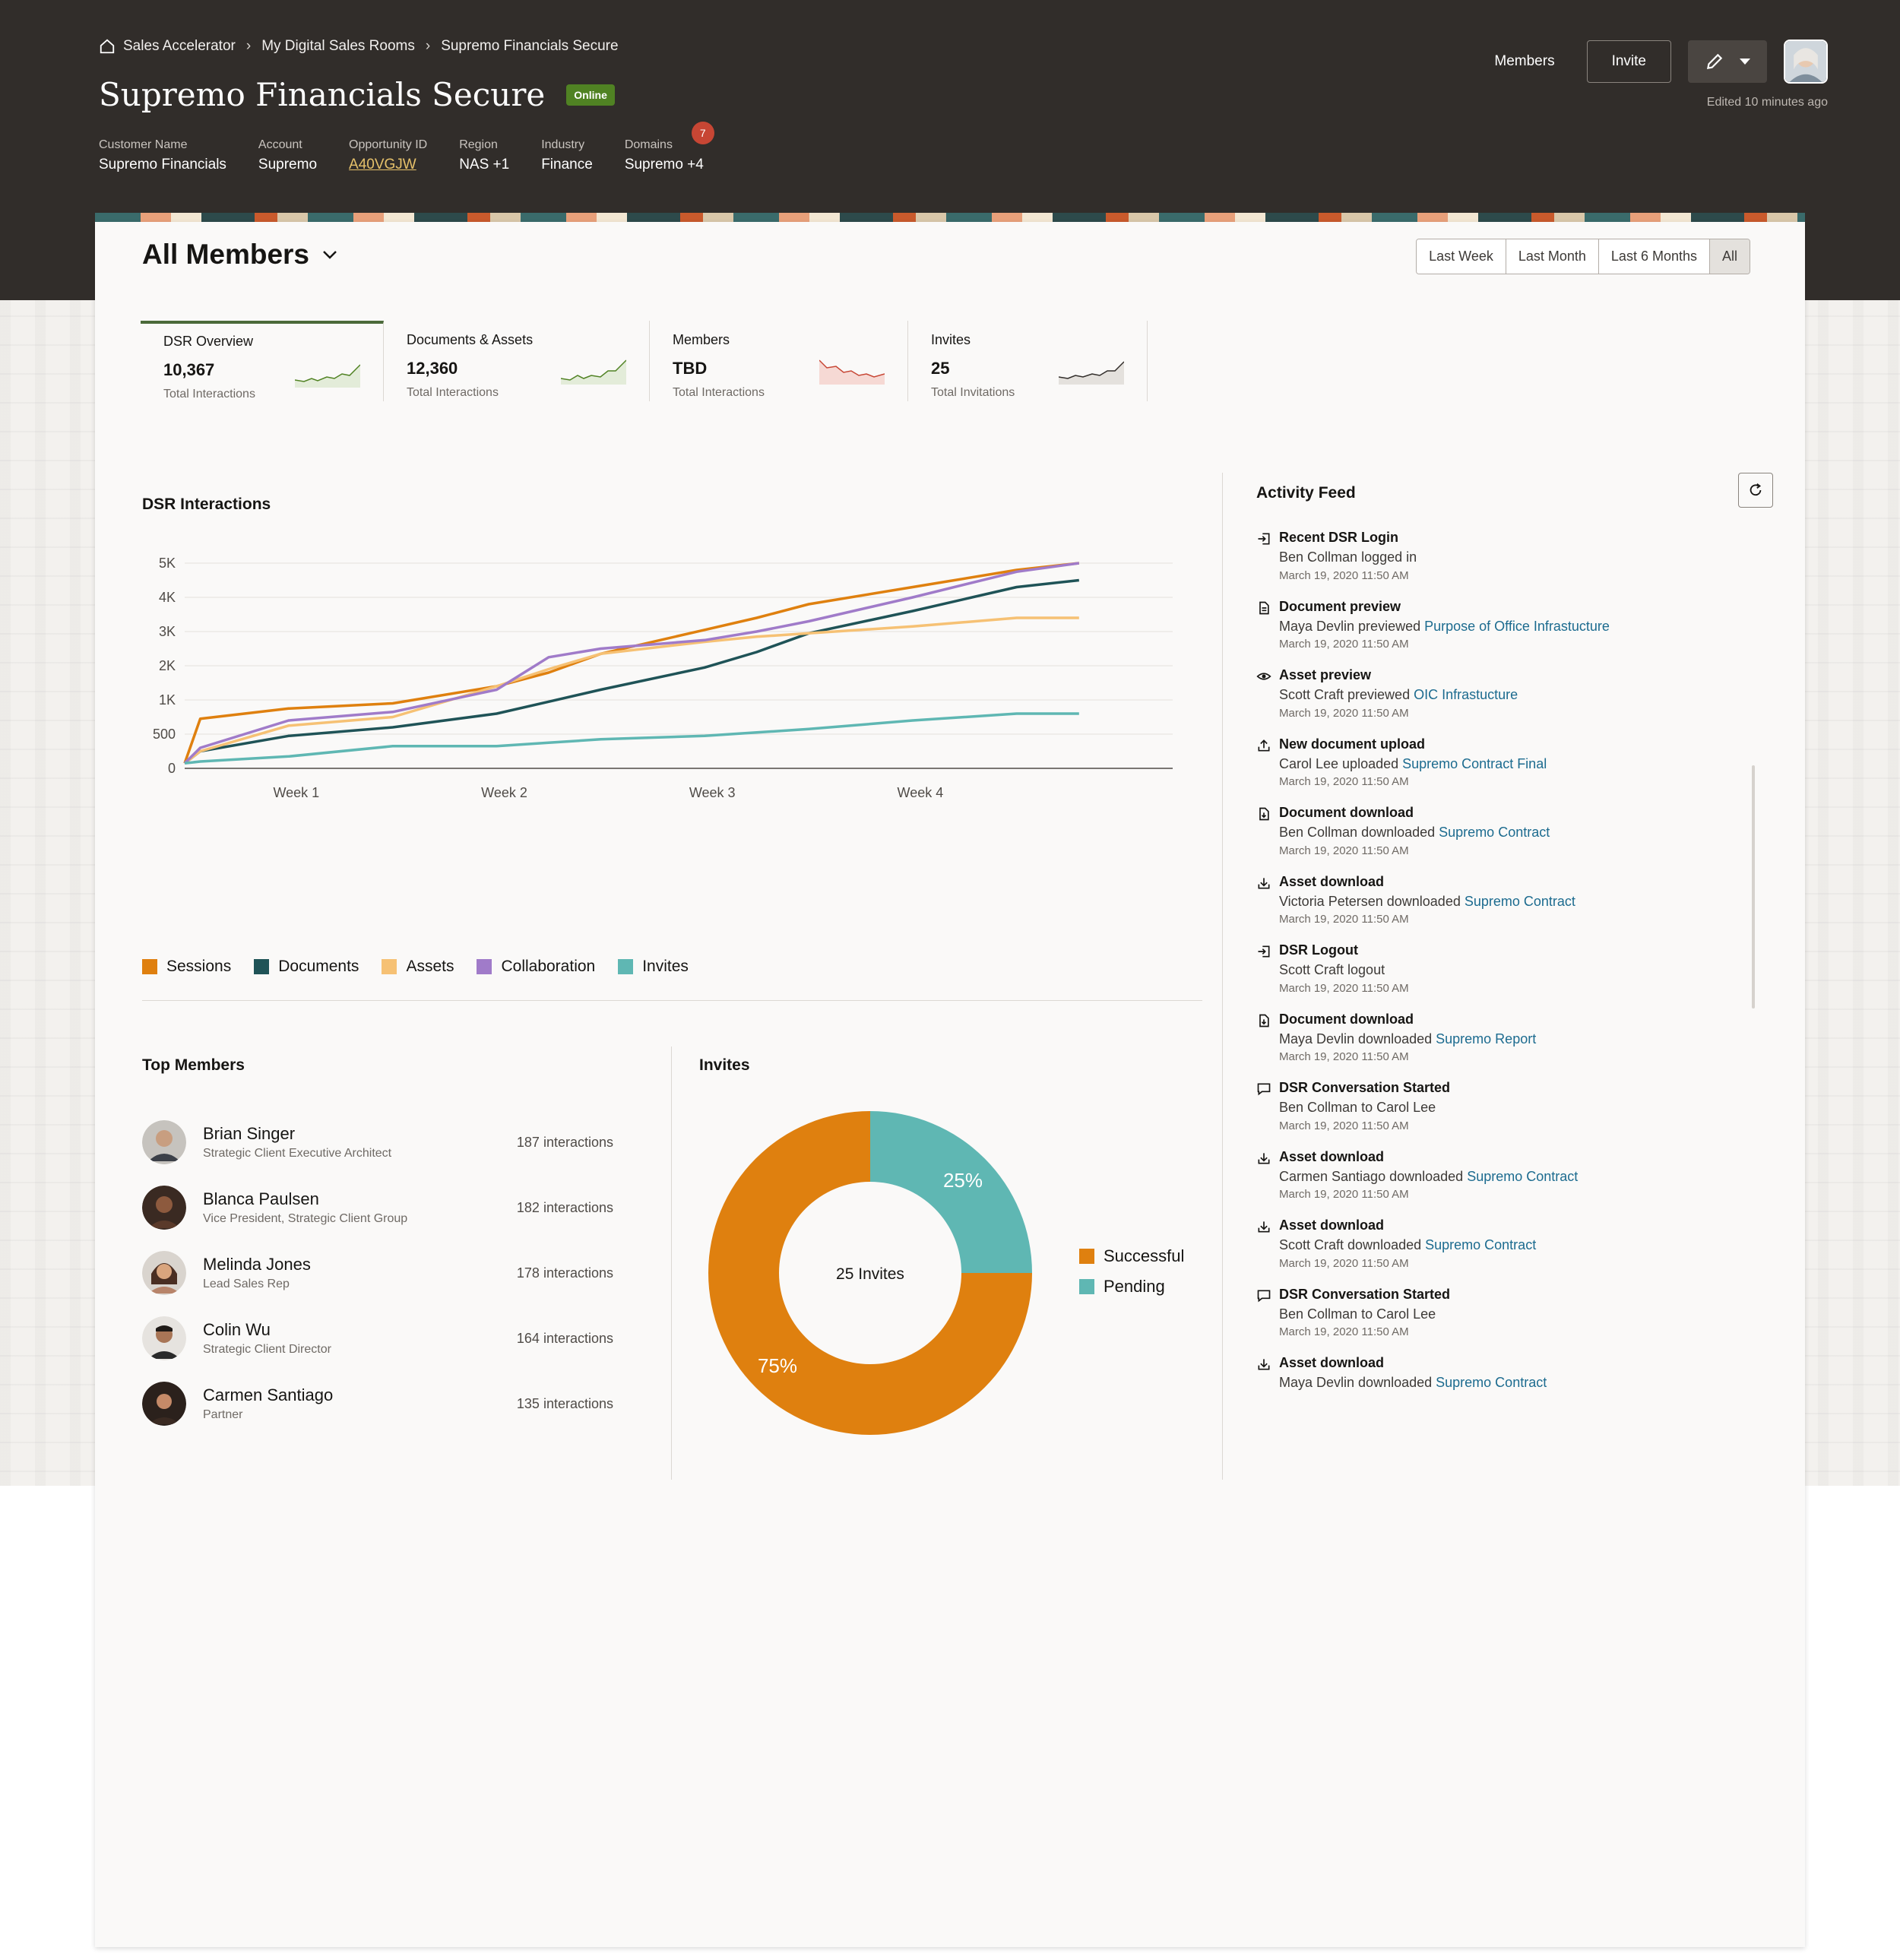 The image size is (1900, 1960). I want to click on avatar, so click(164, 1208).